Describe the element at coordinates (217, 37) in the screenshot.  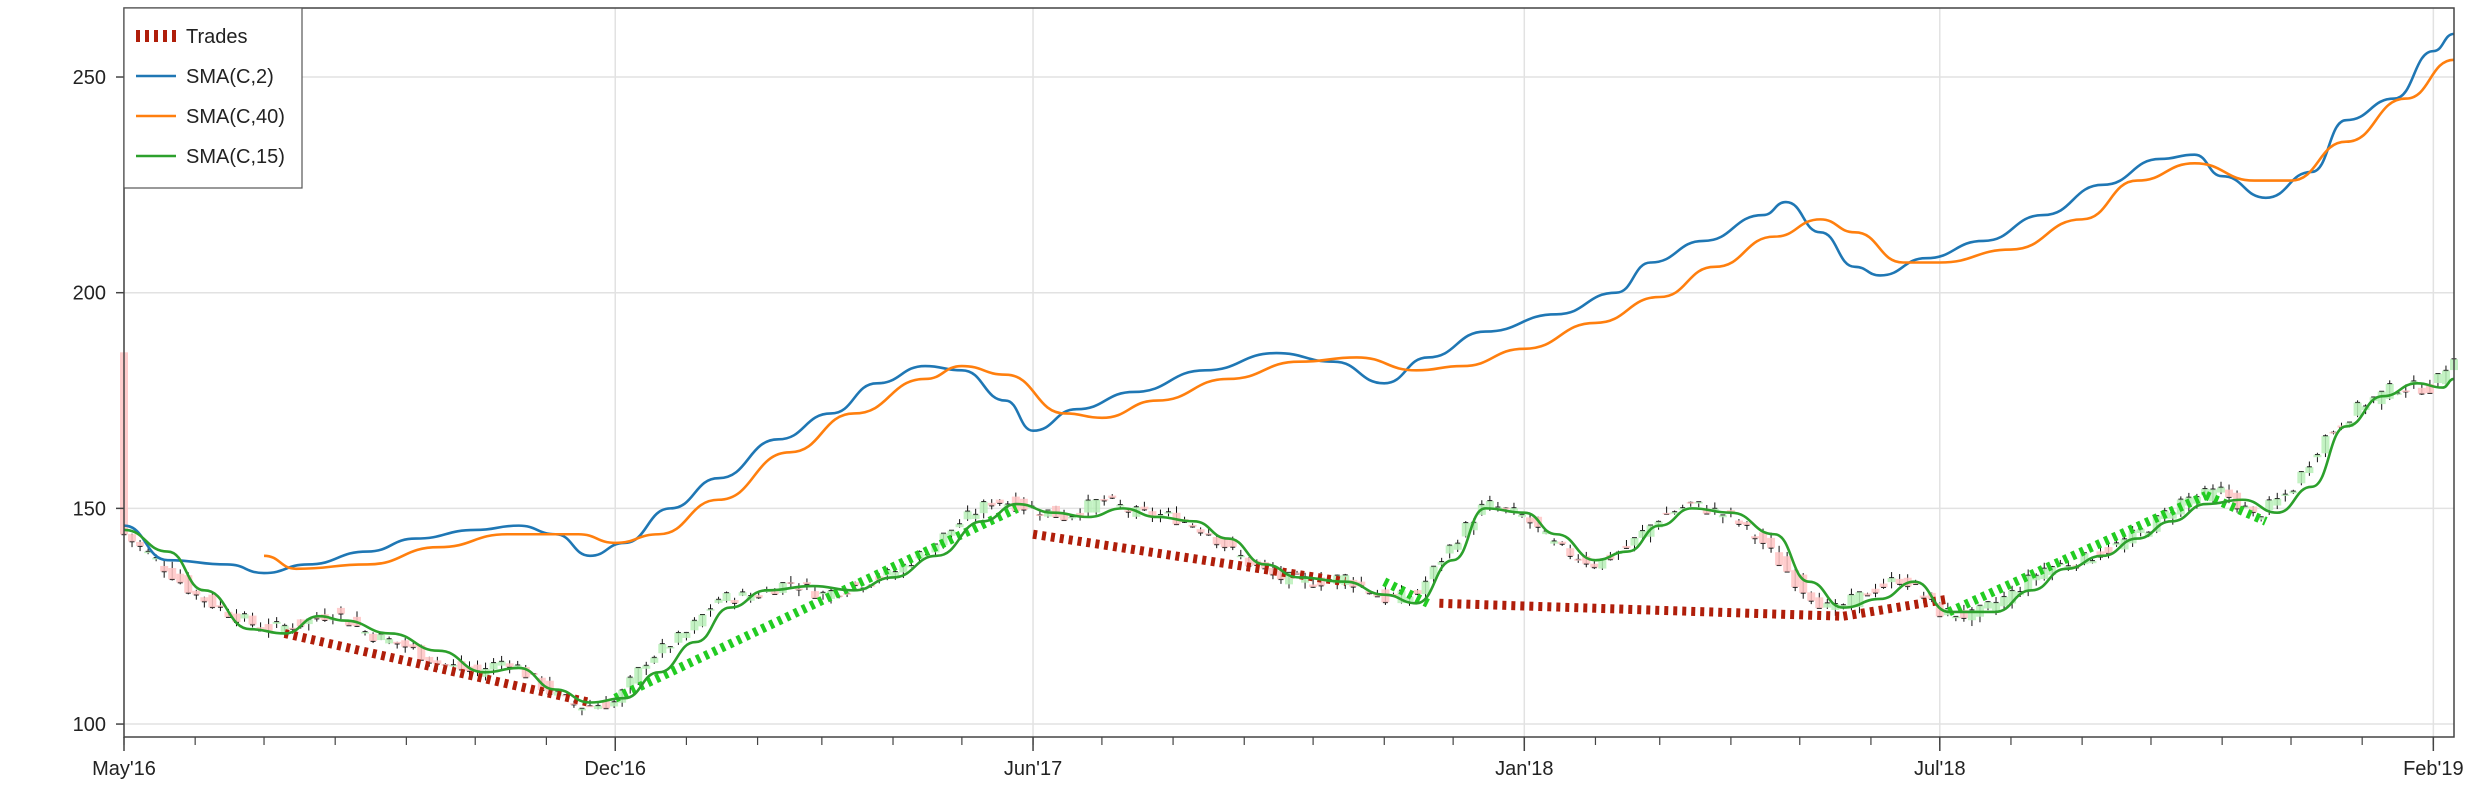
I see `legend-label: Trades` at that location.